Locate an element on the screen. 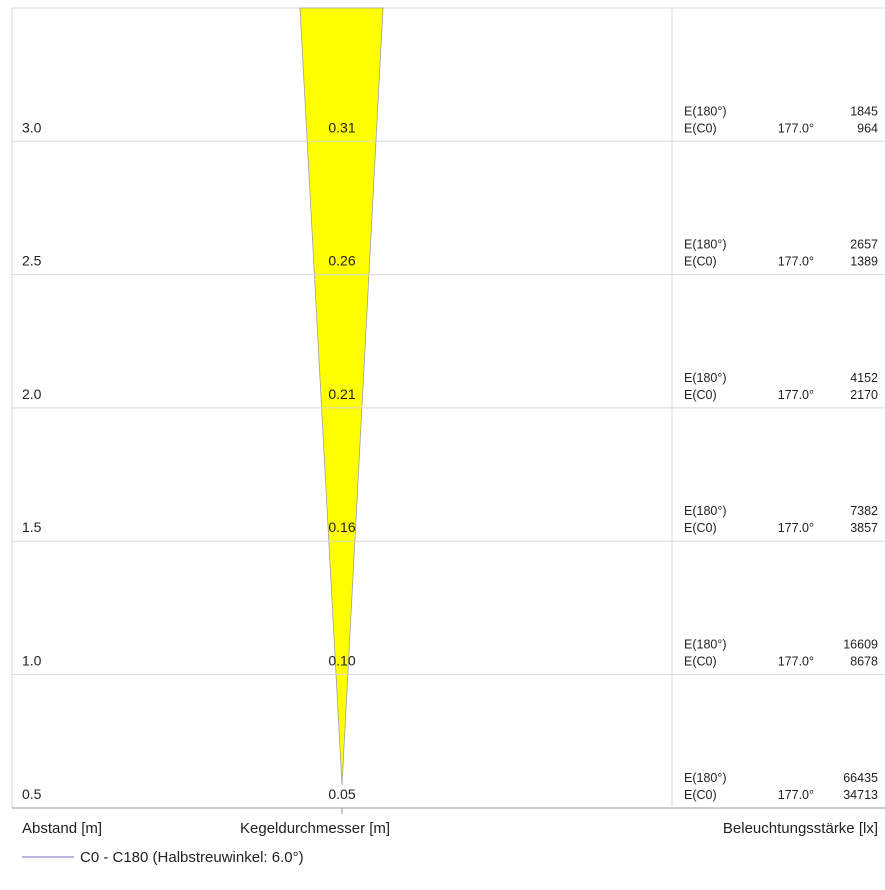 This screenshot has height=890, width=885. ec0-value: 964 is located at coordinates (867, 128).